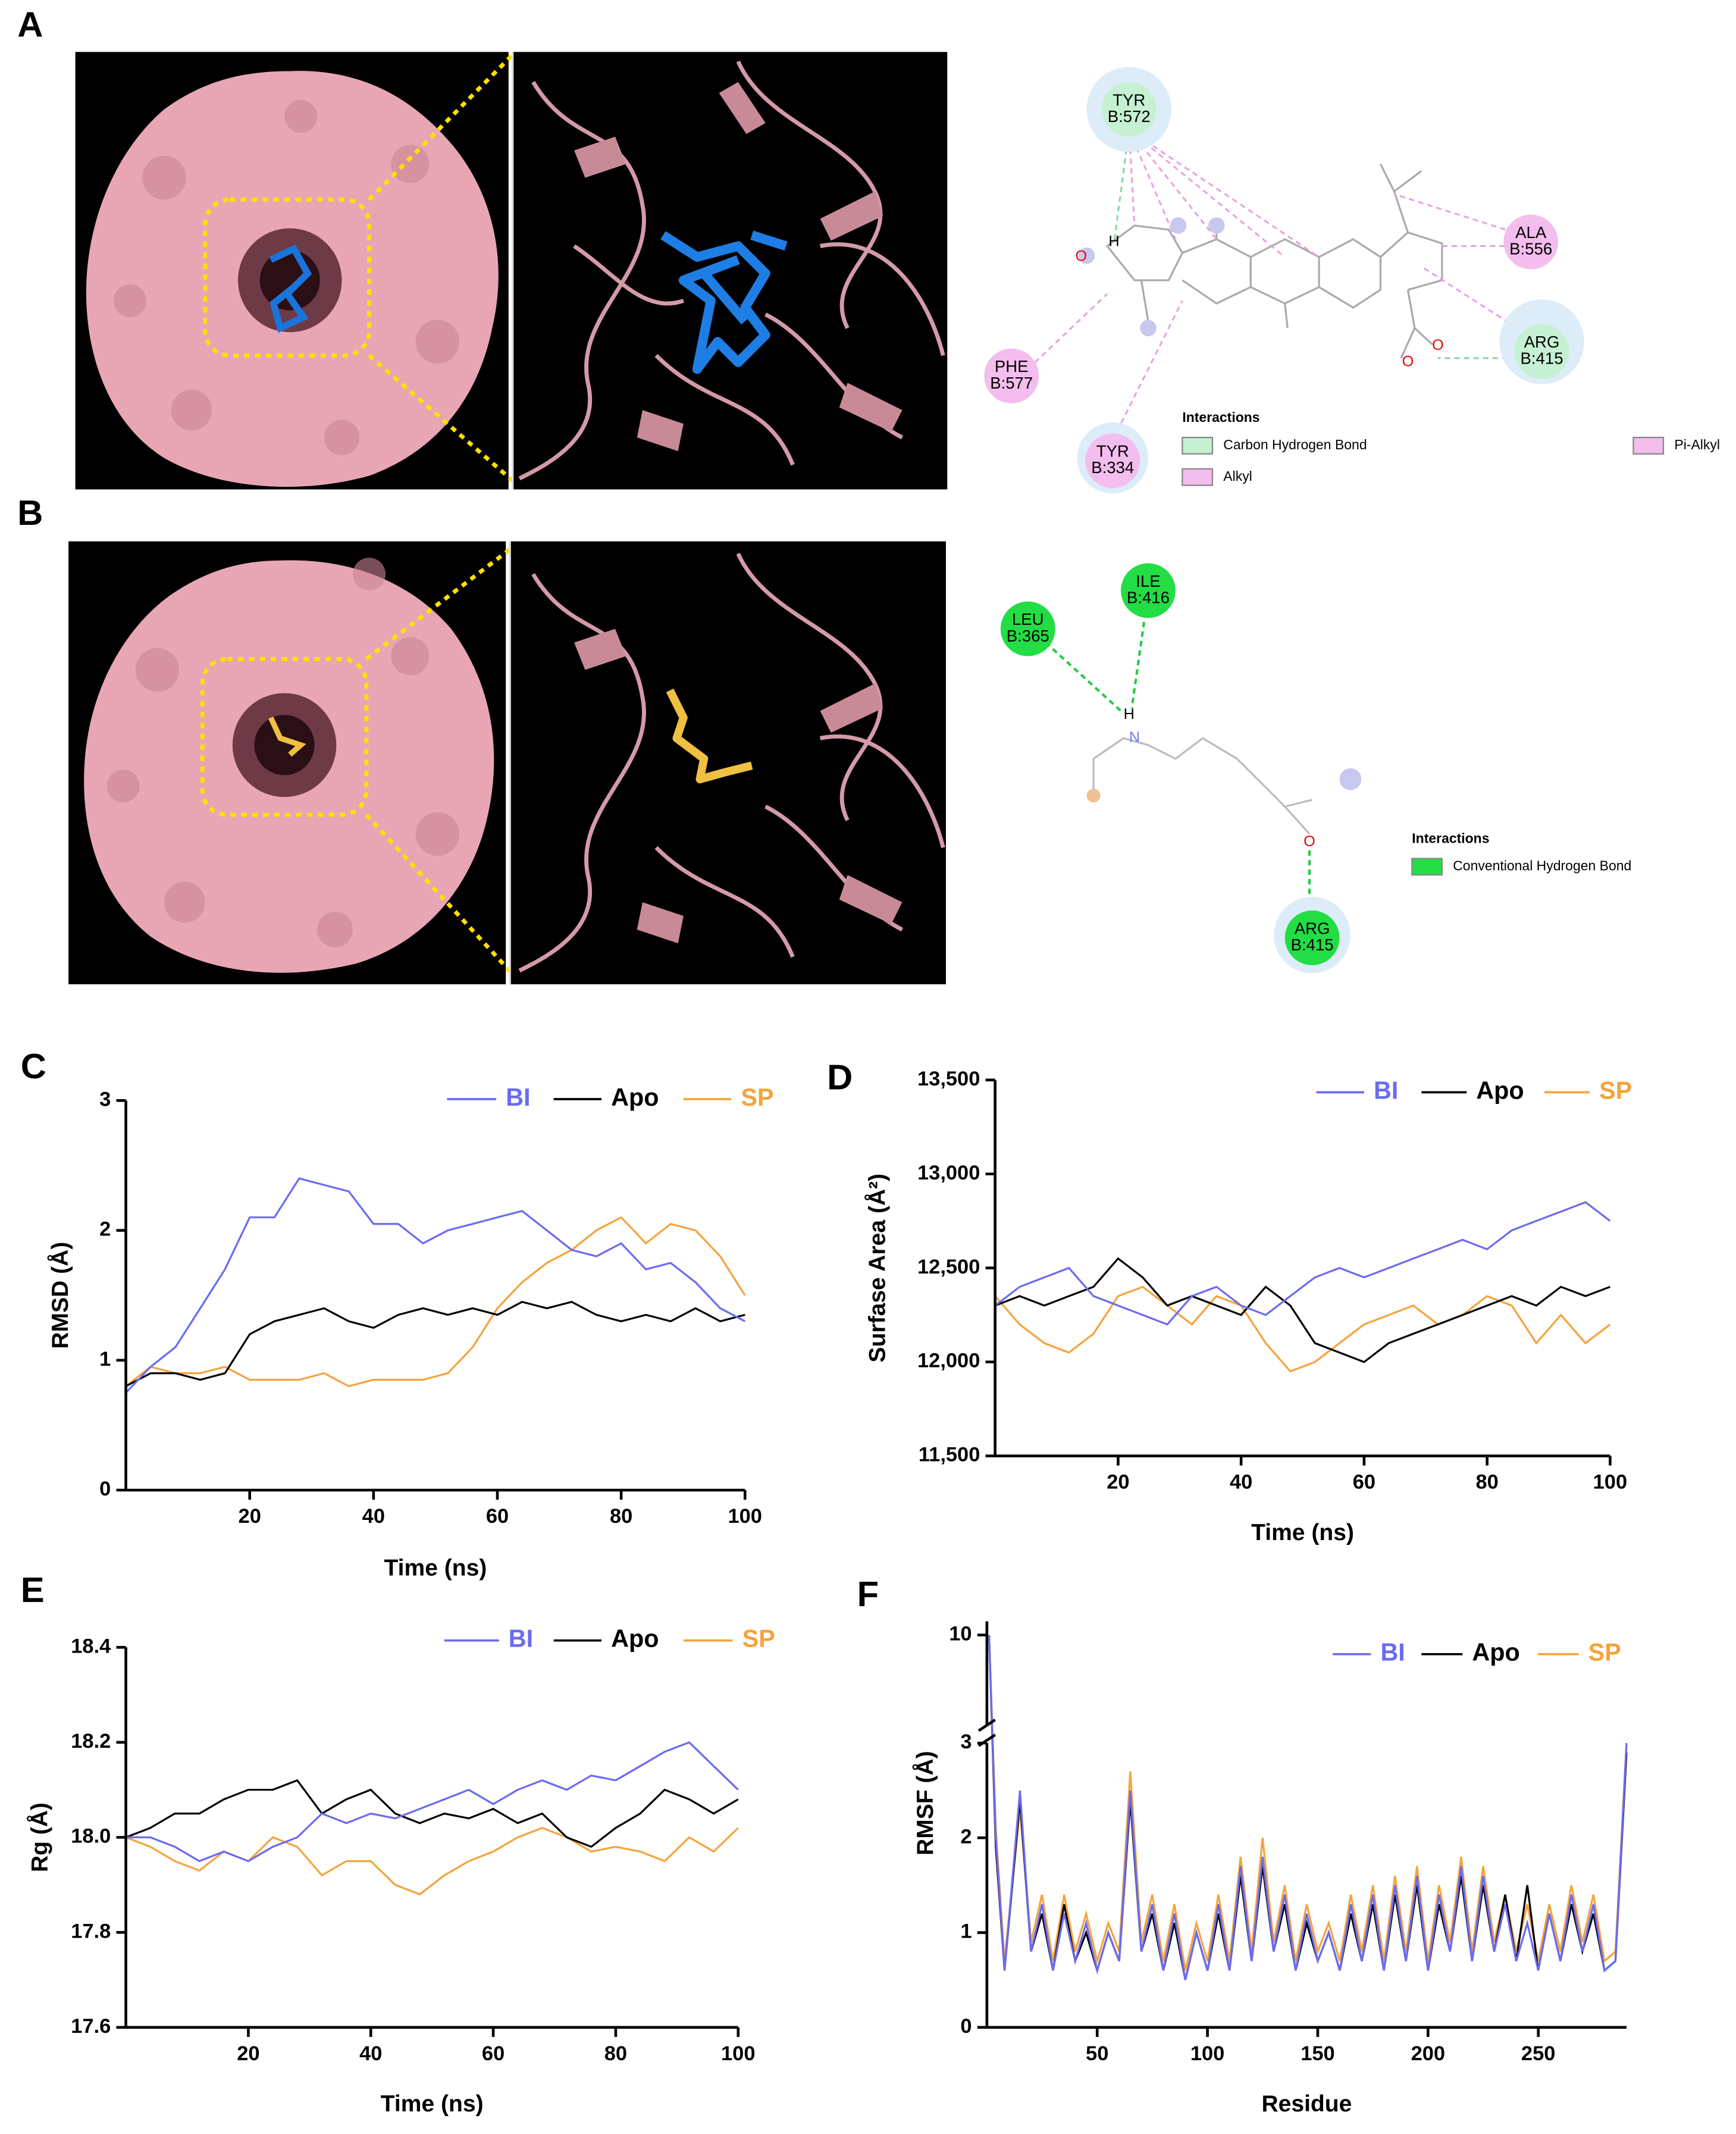  Describe the element at coordinates (925, 1803) in the screenshot. I see `y-axis-title: RMSF (Å)` at that location.